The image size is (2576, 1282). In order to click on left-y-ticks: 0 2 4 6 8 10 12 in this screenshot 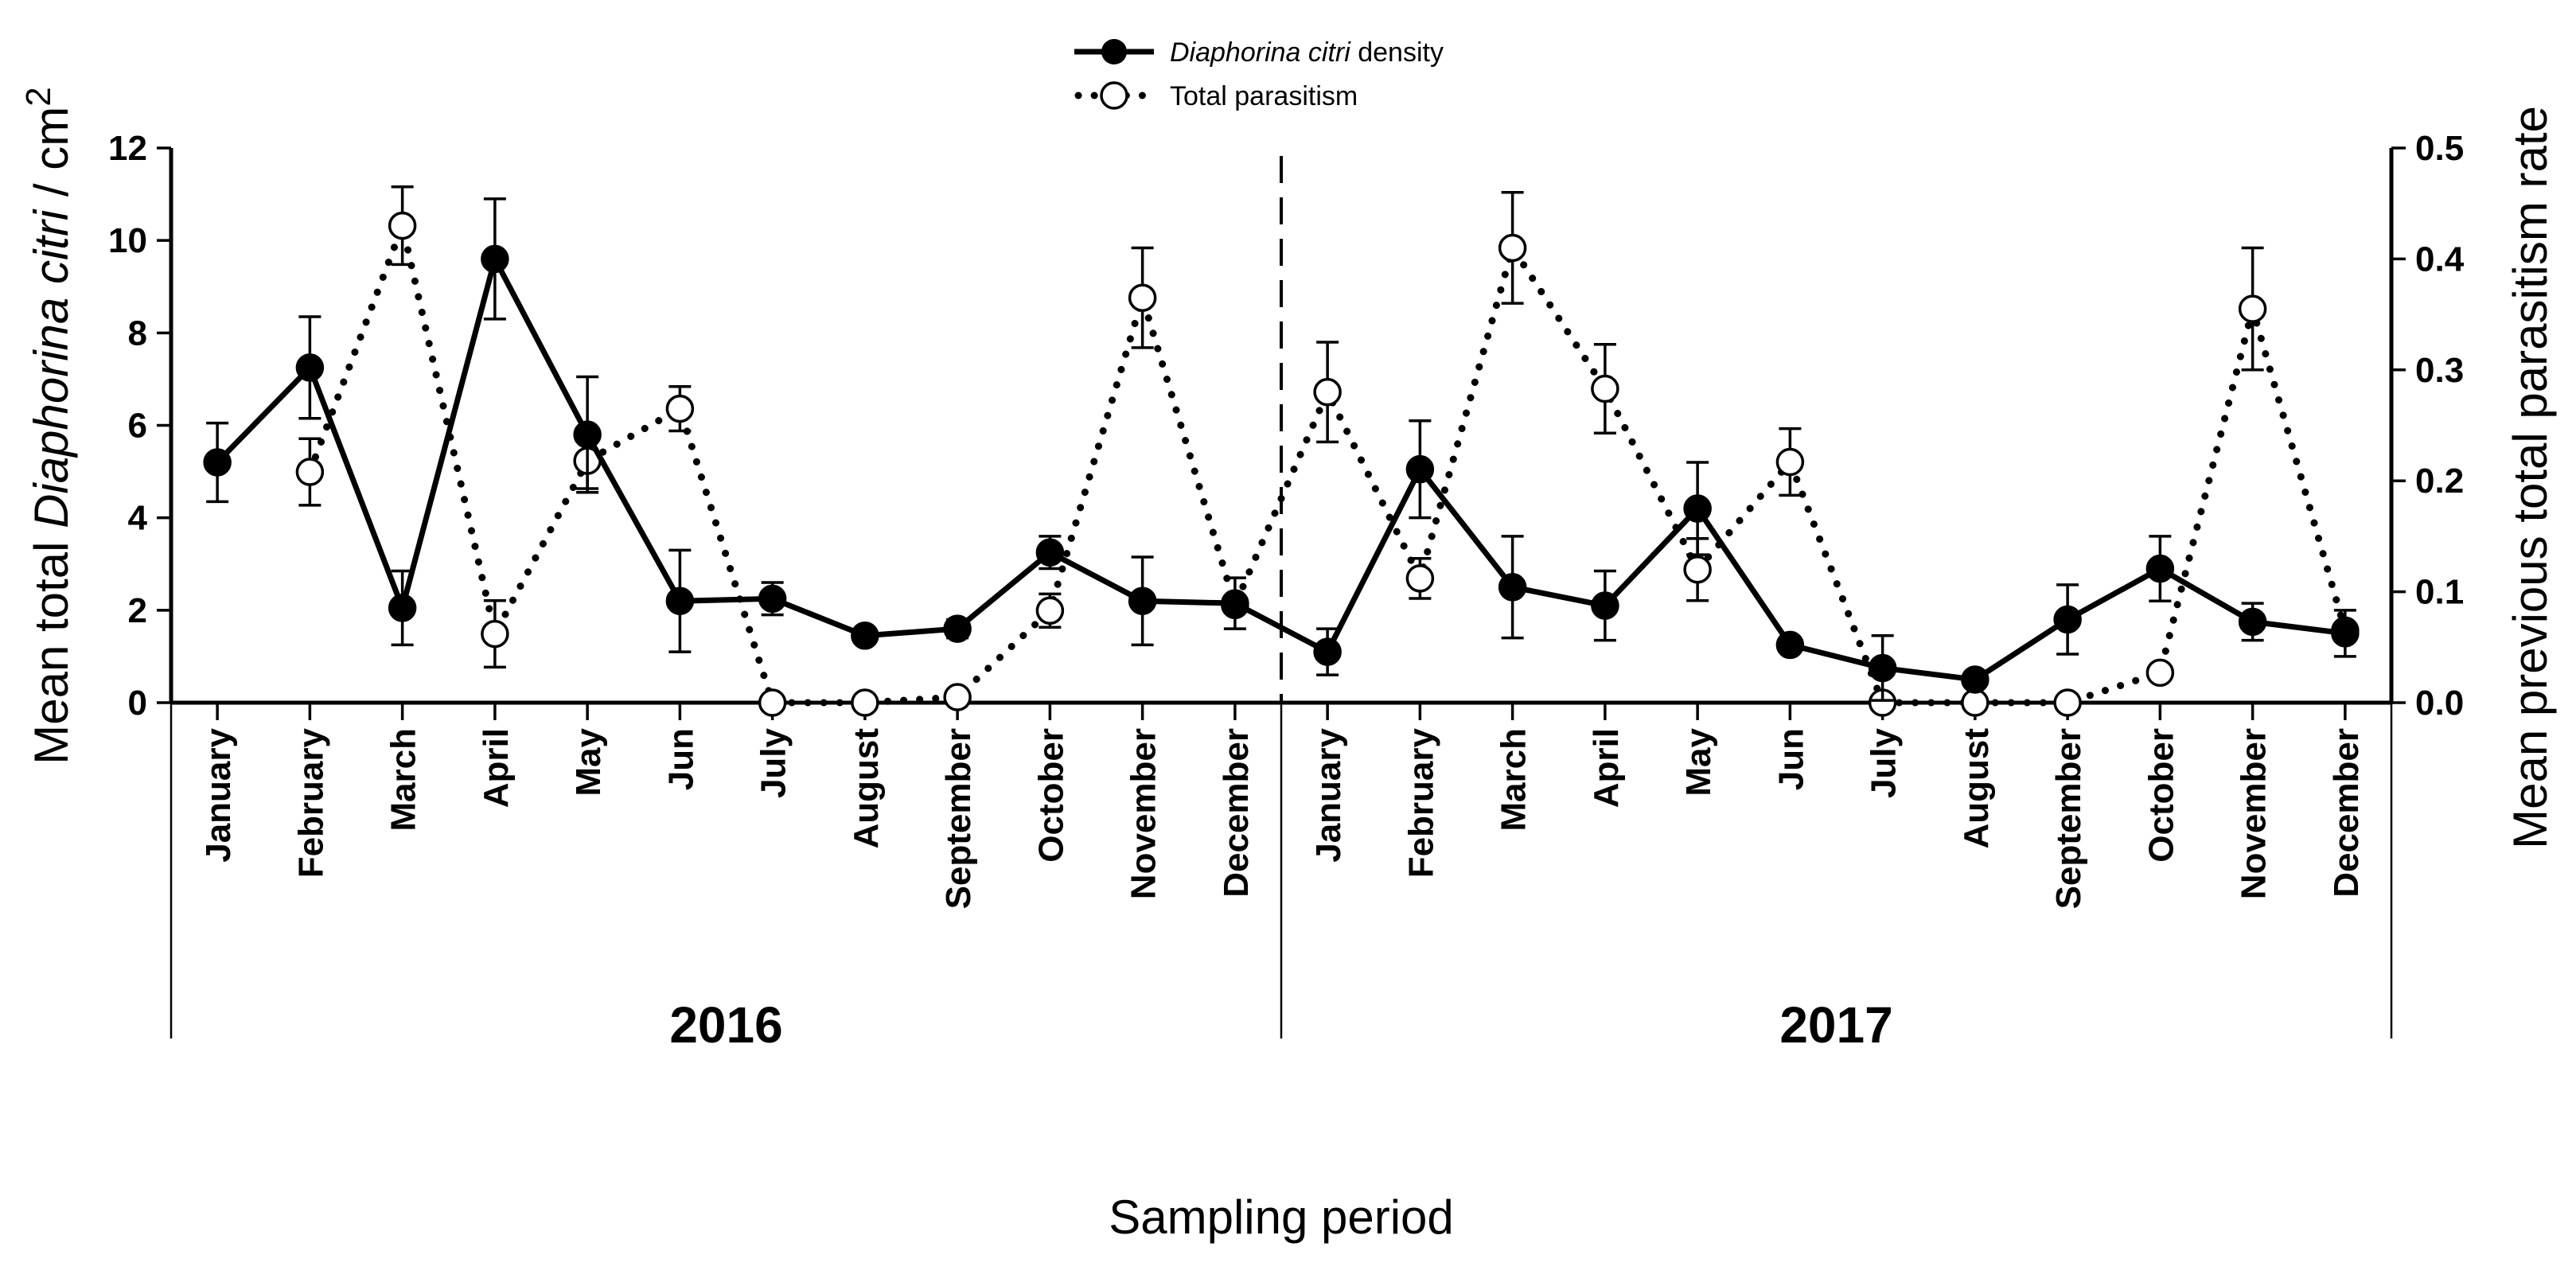, I will do `click(139, 426)`.